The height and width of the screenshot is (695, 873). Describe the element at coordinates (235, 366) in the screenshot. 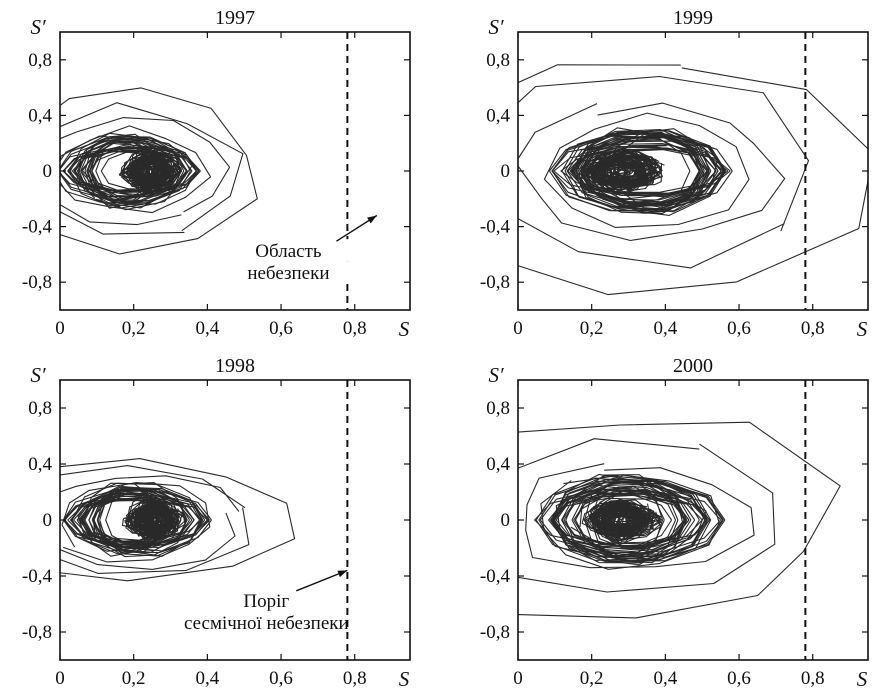

I see `chart-title: 1998` at that location.